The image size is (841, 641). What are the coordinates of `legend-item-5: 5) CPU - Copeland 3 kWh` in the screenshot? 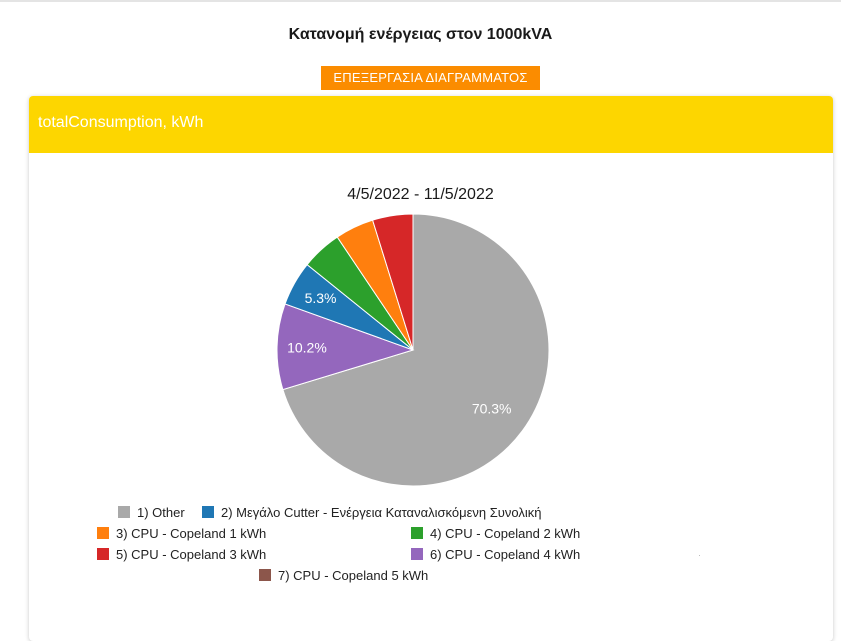 It's located at (181, 554).